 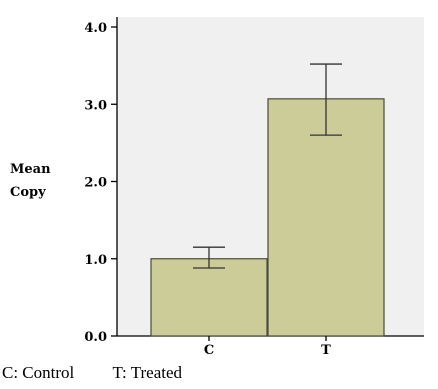 What do you see at coordinates (209, 350) in the screenshot?
I see `x-tick-label-C: C` at bounding box center [209, 350].